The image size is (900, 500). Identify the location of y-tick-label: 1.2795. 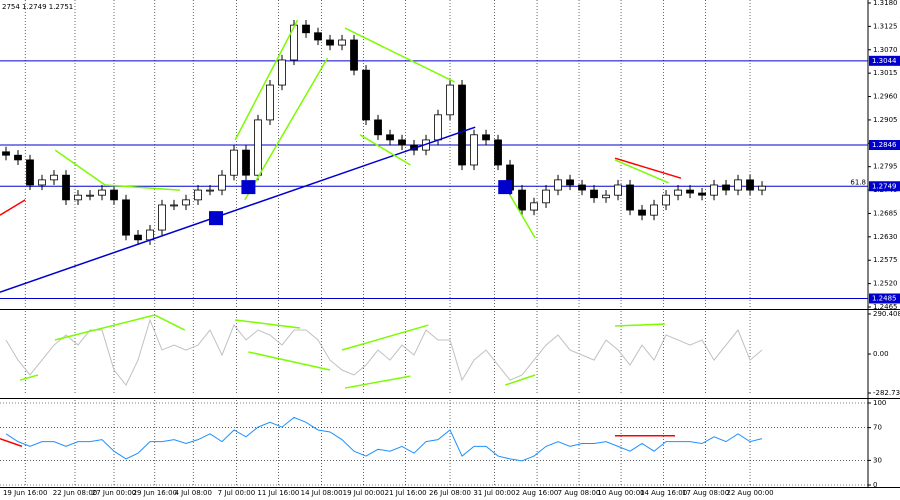
(885, 167).